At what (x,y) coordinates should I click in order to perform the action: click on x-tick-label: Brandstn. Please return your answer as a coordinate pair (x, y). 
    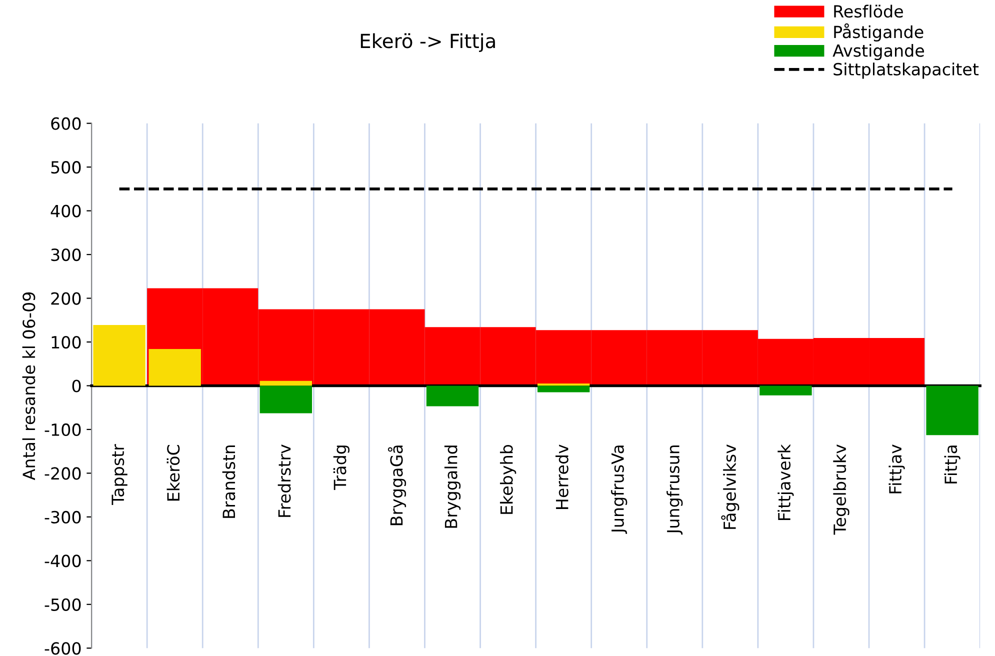
    Looking at the image, I should click on (229, 481).